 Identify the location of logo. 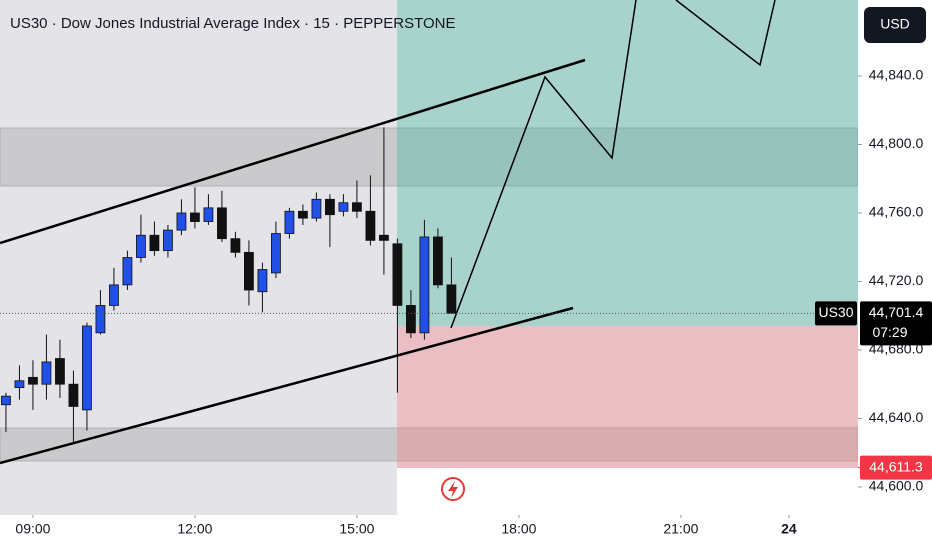
(453, 489).